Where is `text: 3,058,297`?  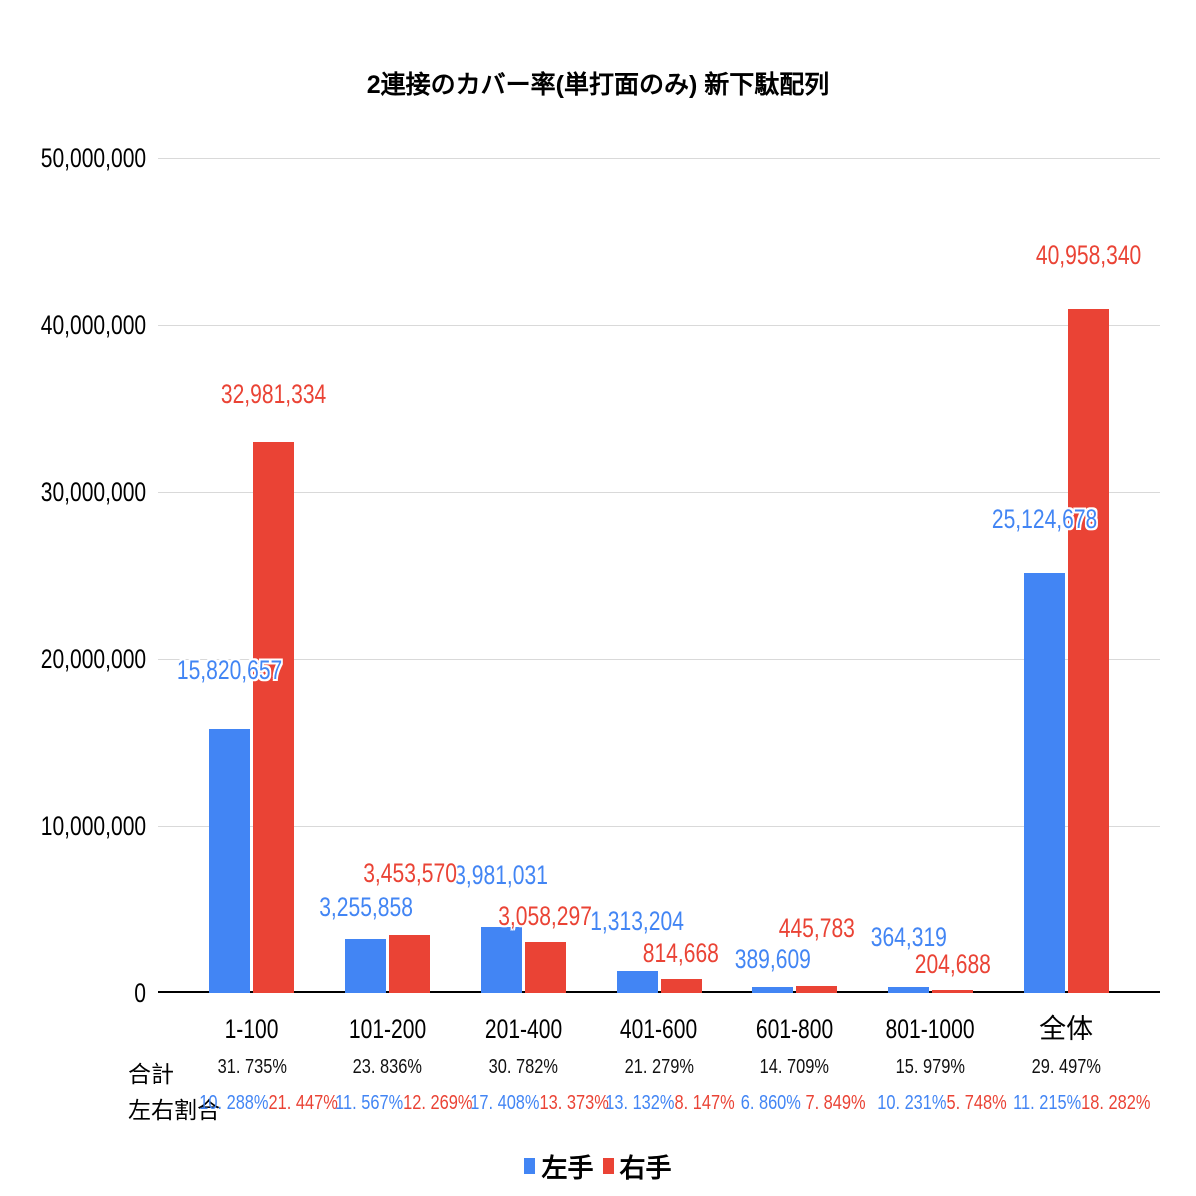
text: 3,058,297 is located at coordinates (545, 915).